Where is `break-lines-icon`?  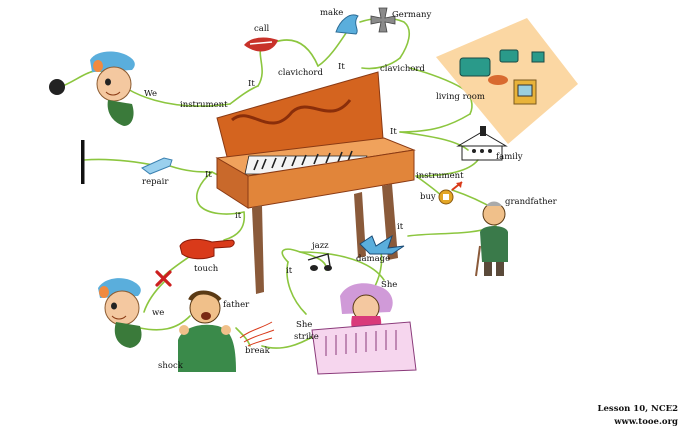
break-lines-icon is located at coordinates (257, 334).